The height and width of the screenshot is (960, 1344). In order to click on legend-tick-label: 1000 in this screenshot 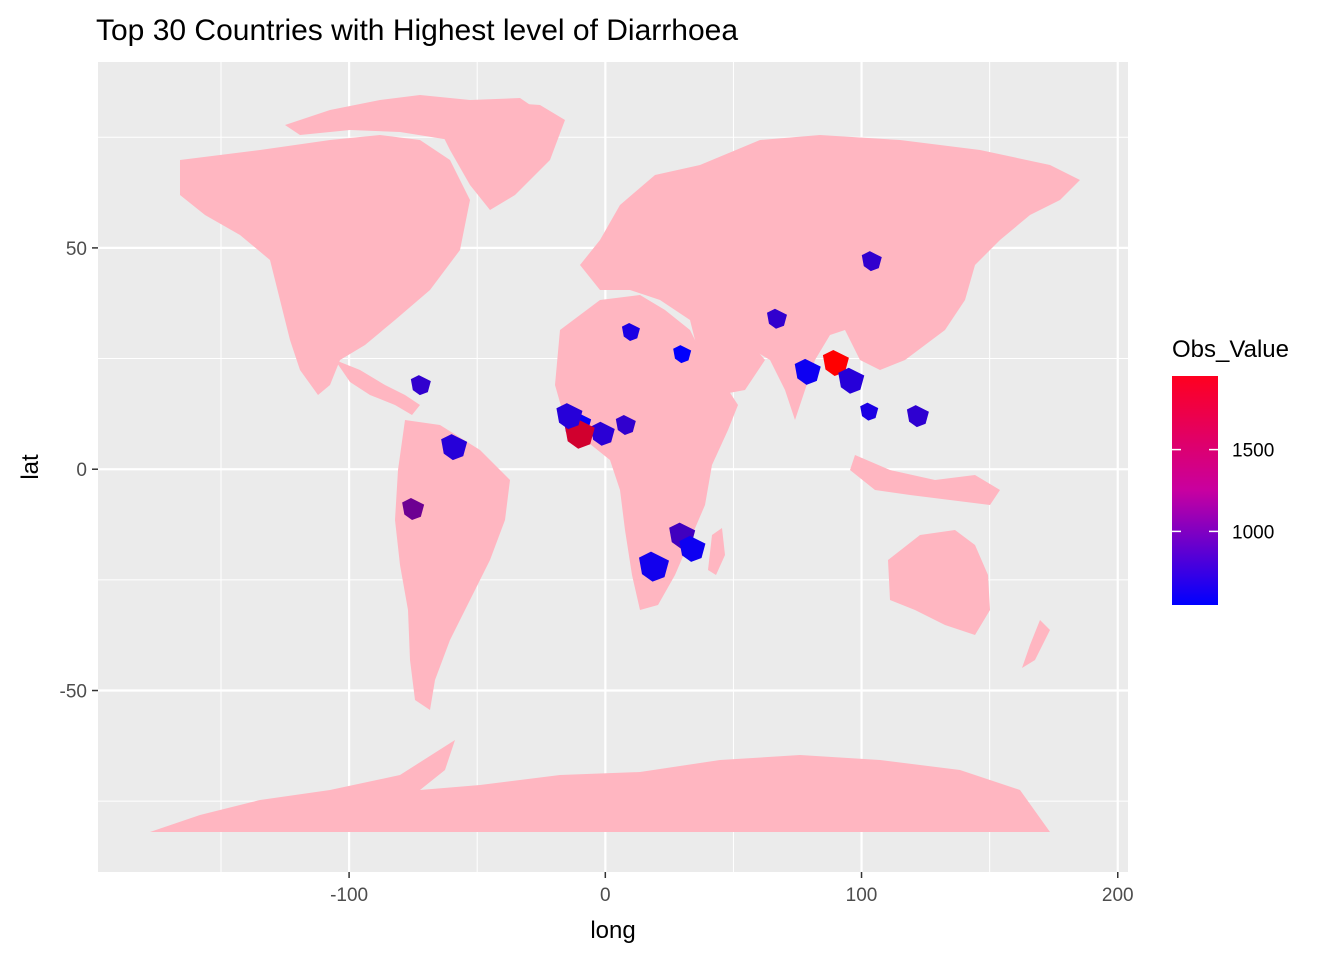, I will do `click(1253, 532)`.